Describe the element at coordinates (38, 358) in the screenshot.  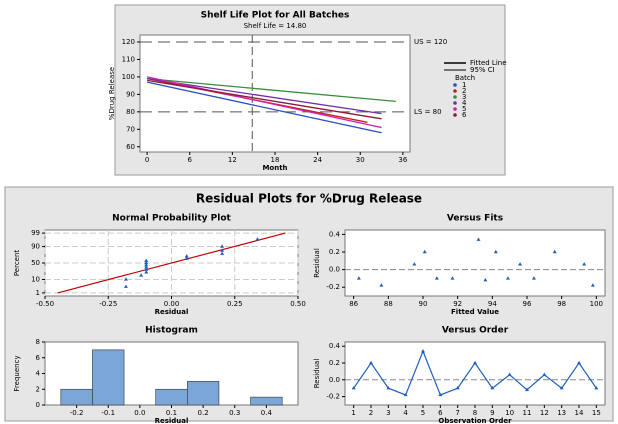
I see `y-tick-label: 6` at that location.